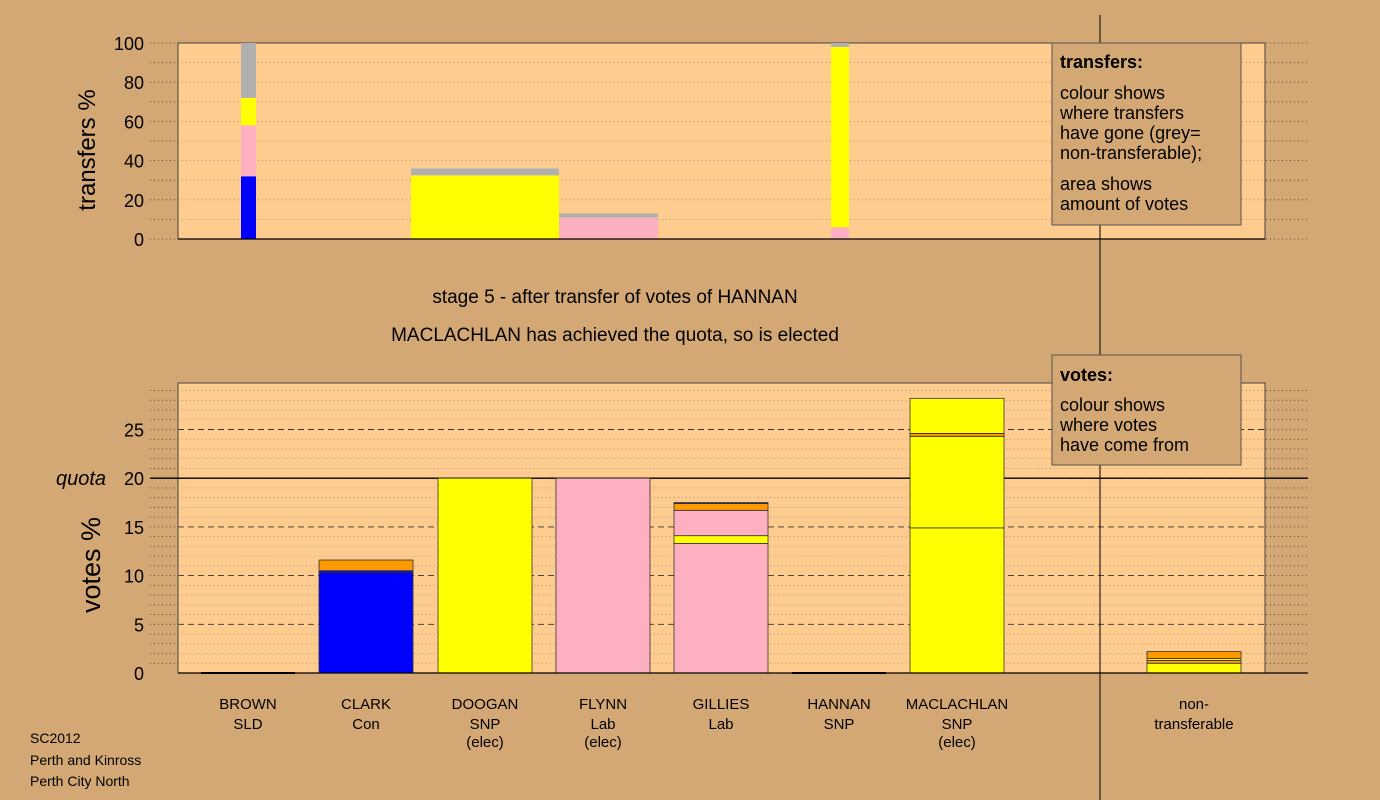  What do you see at coordinates (1124, 445) in the screenshot?
I see `votes-legend-line: have come from` at bounding box center [1124, 445].